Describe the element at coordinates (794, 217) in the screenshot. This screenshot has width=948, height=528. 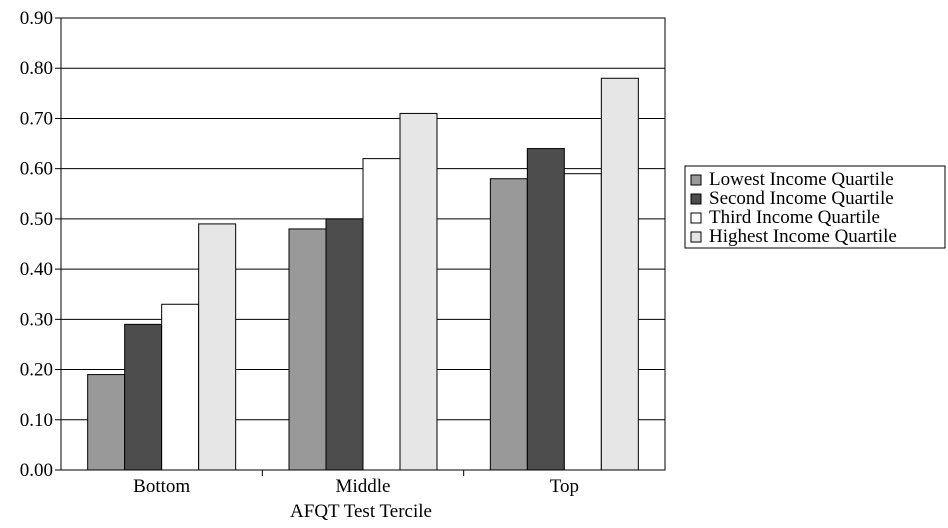
I see `legend-label: Third Income Quartile` at that location.